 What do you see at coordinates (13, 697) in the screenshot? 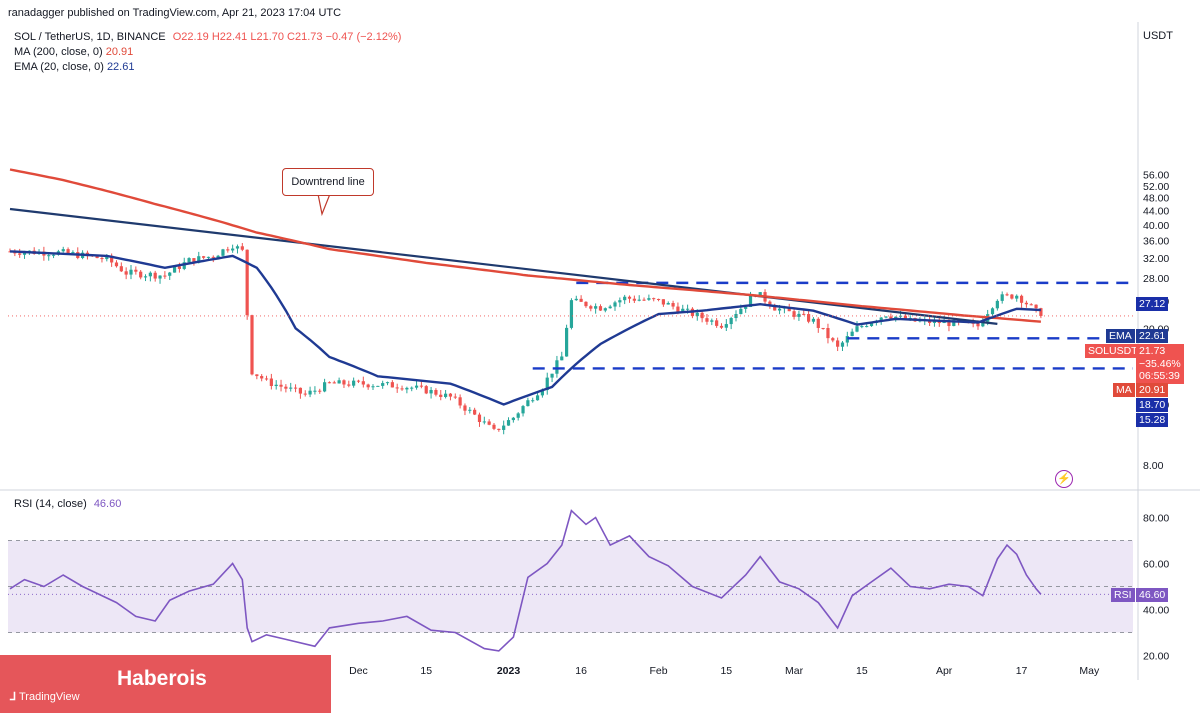
I see `tradingview-logo-icon: ⅃` at bounding box center [13, 697].